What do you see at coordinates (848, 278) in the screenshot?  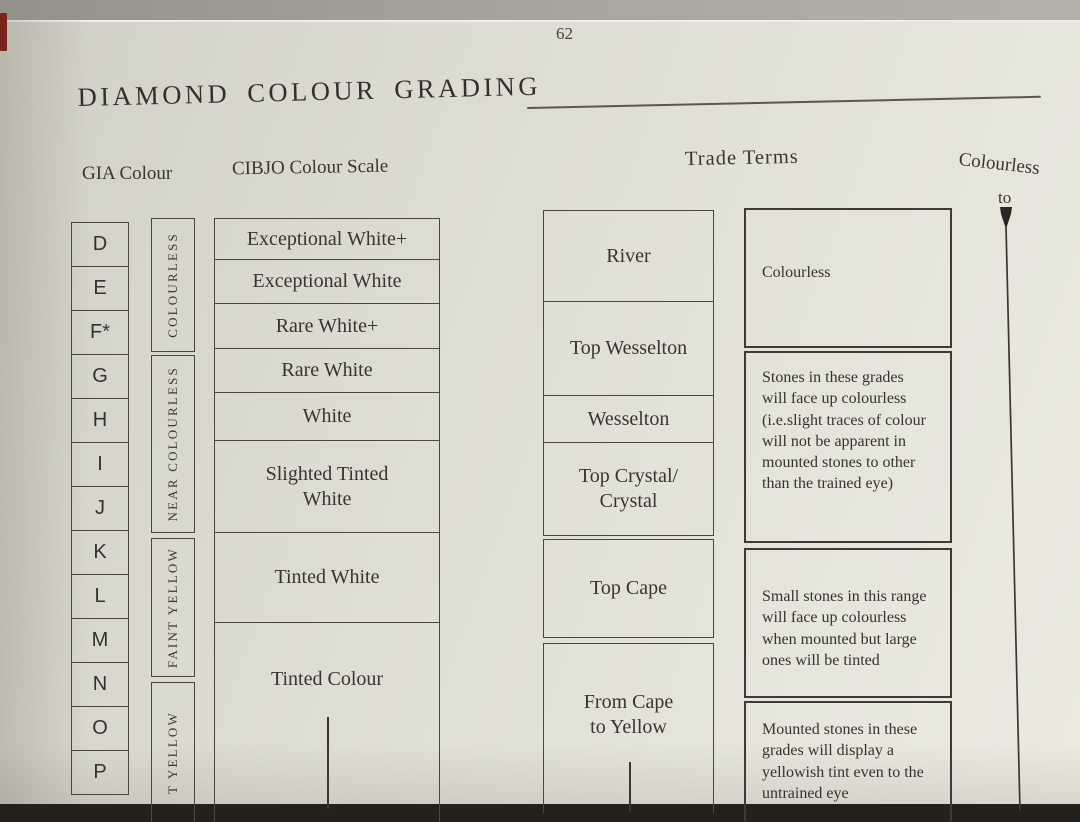 I see `description-cell: Colourless` at bounding box center [848, 278].